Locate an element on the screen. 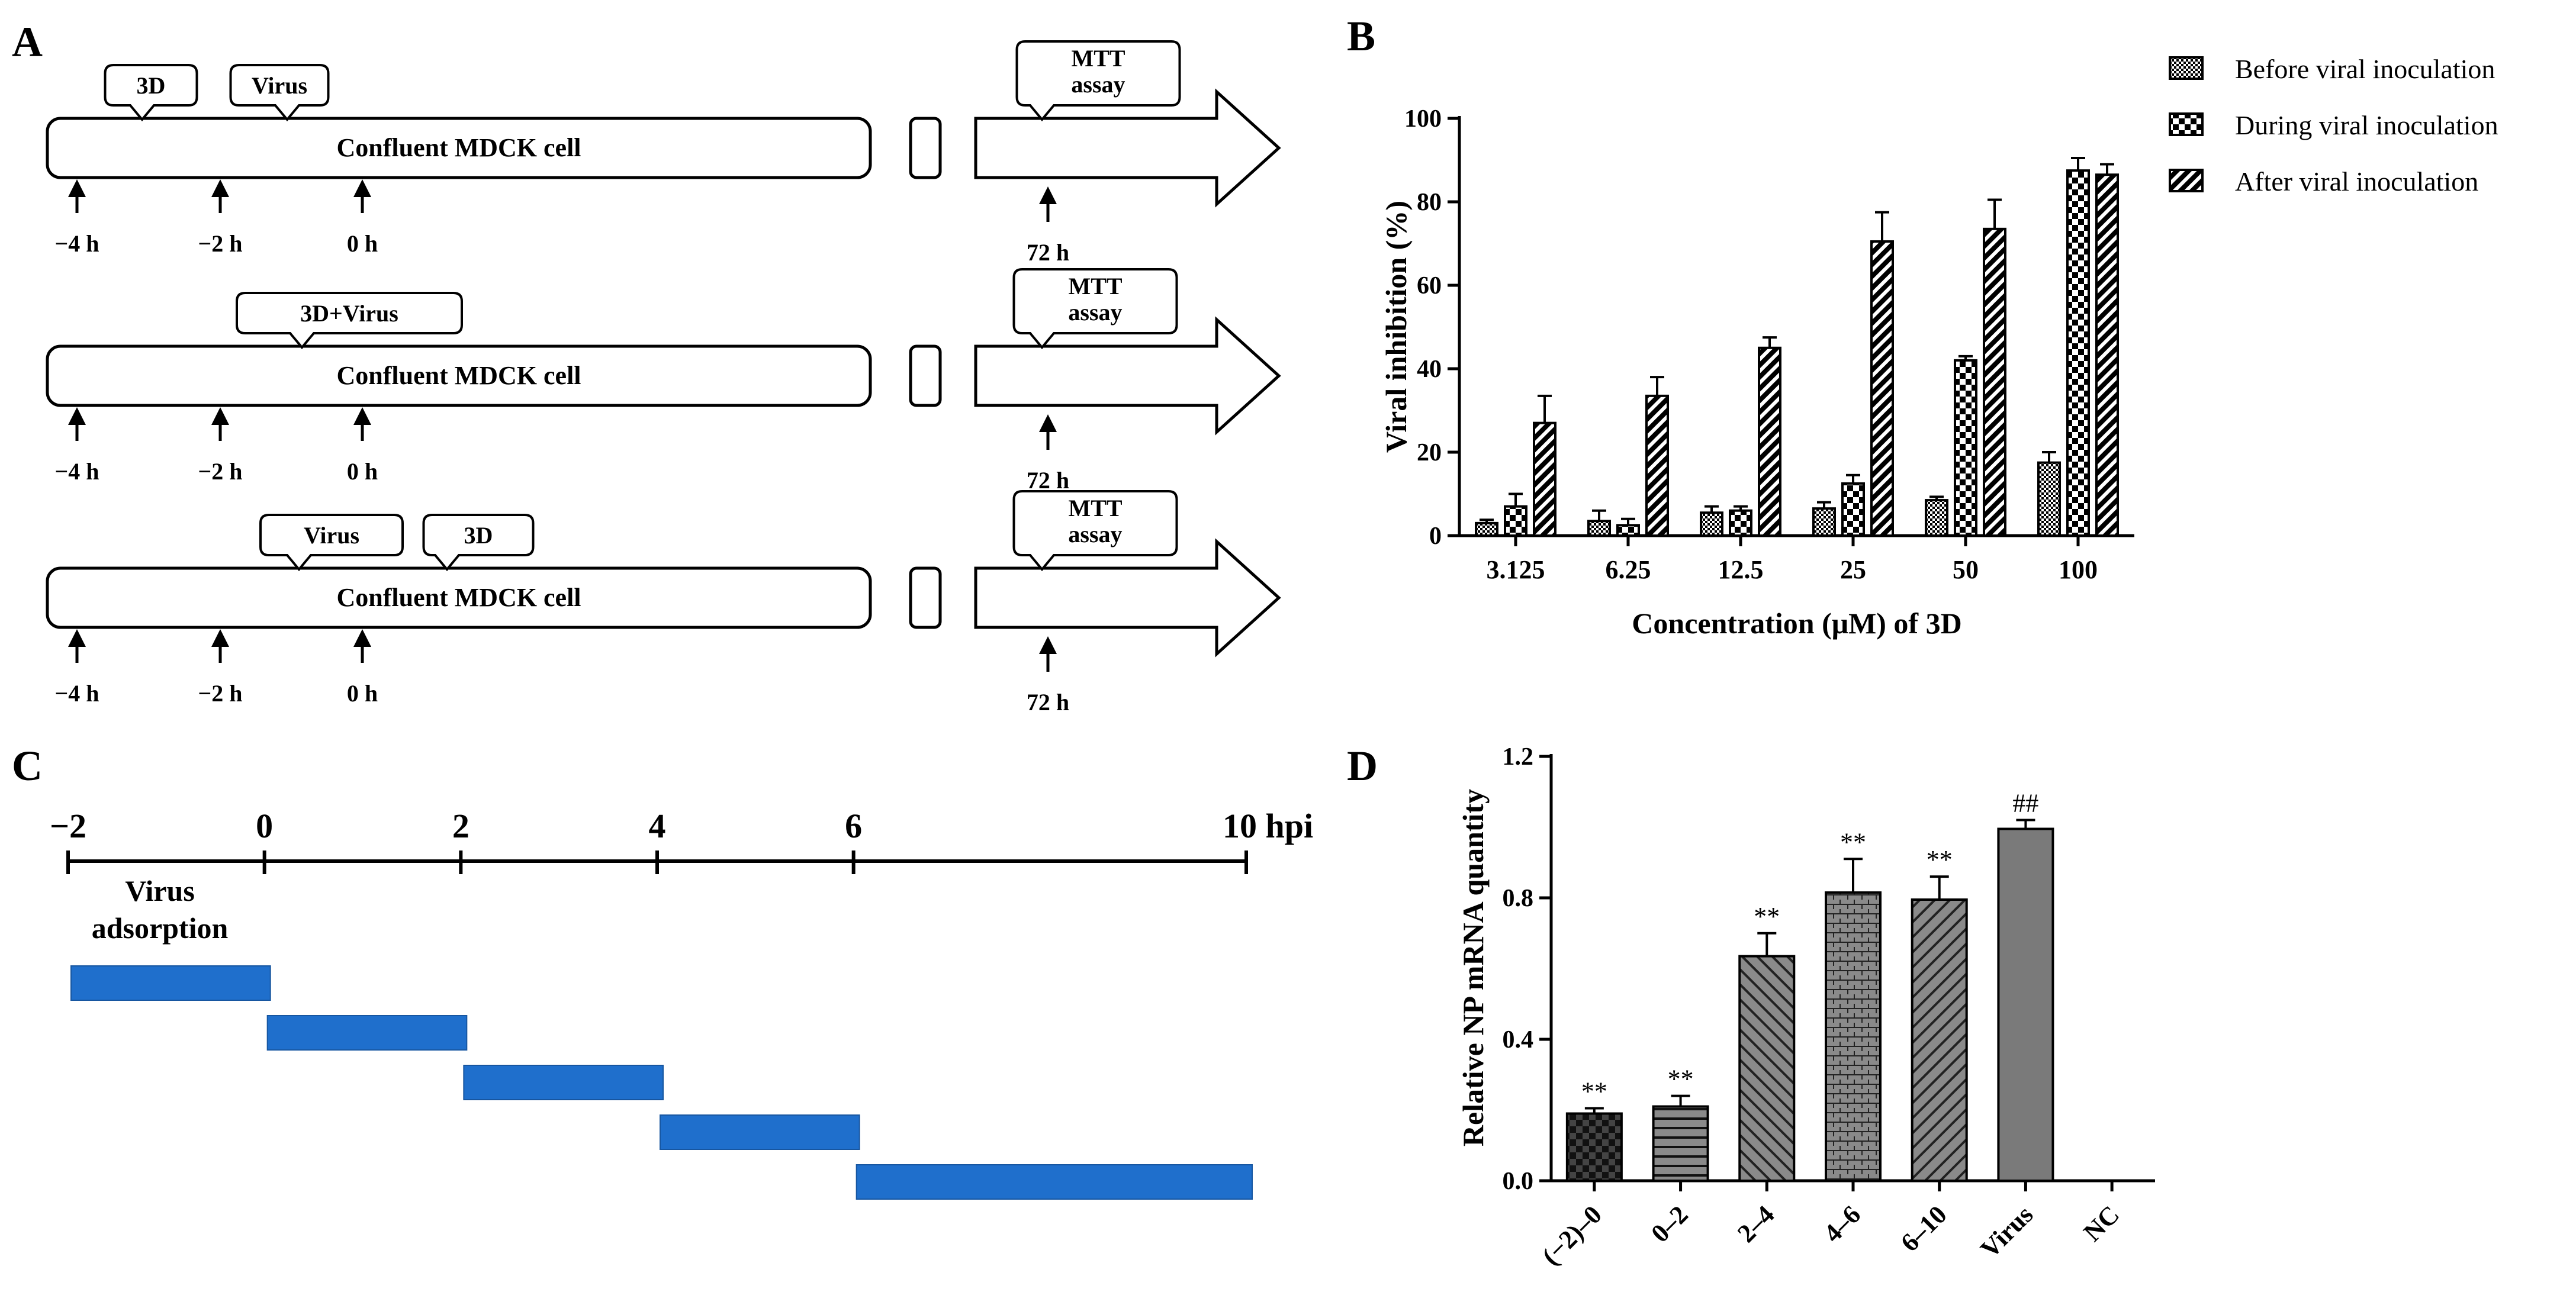 The width and height of the screenshot is (2576, 1308). y-tick-label: 100 is located at coordinates (1423, 119).